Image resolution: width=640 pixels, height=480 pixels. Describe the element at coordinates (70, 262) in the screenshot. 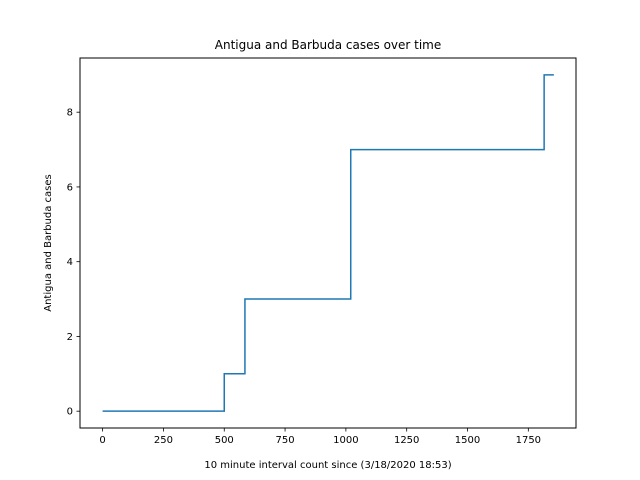

I see `y-tick-label: 4` at that location.